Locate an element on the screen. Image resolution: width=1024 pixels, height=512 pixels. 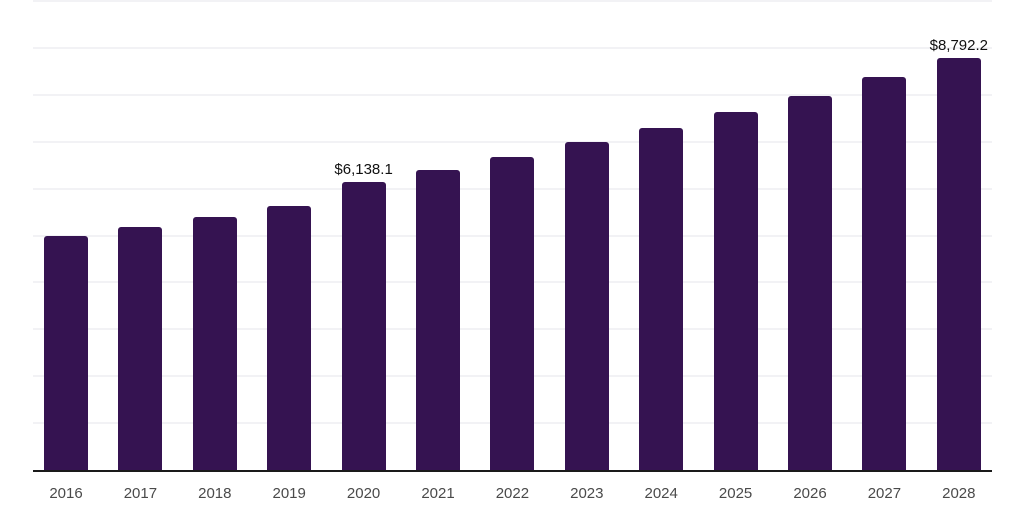
bar-2022 is located at coordinates (512, 313).